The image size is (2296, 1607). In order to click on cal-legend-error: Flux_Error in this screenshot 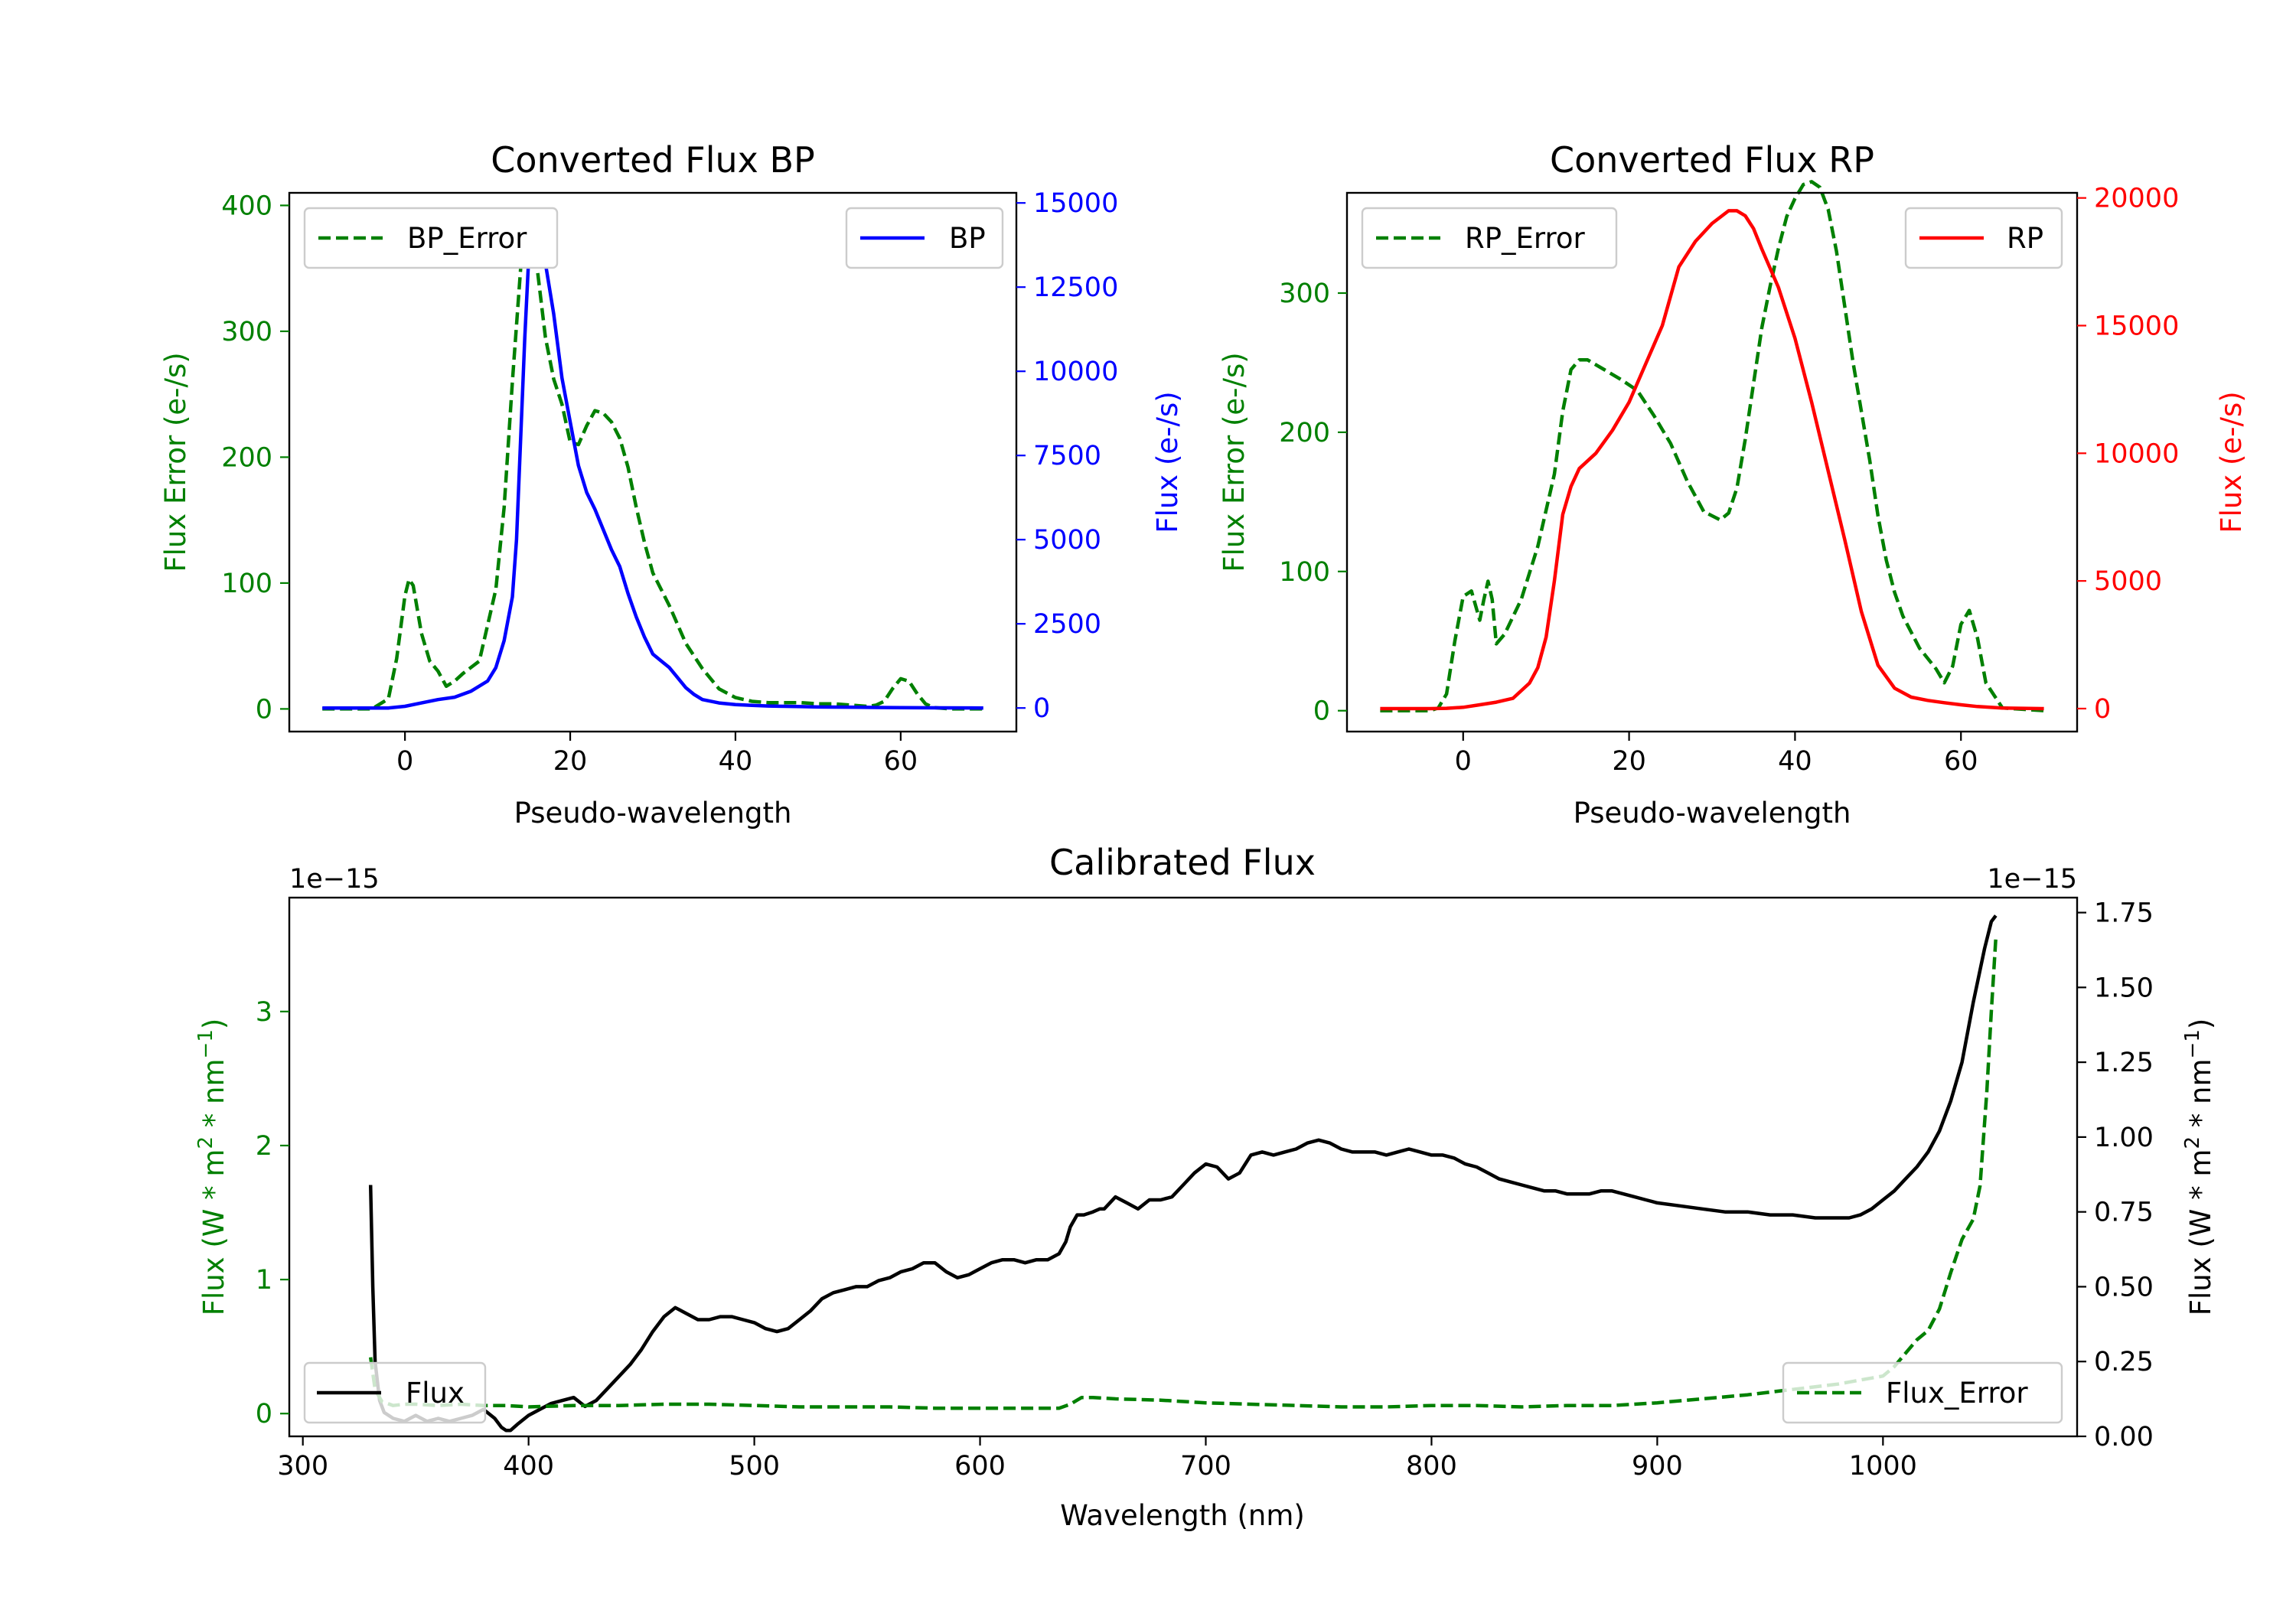, I will do `click(1922, 1392)`.